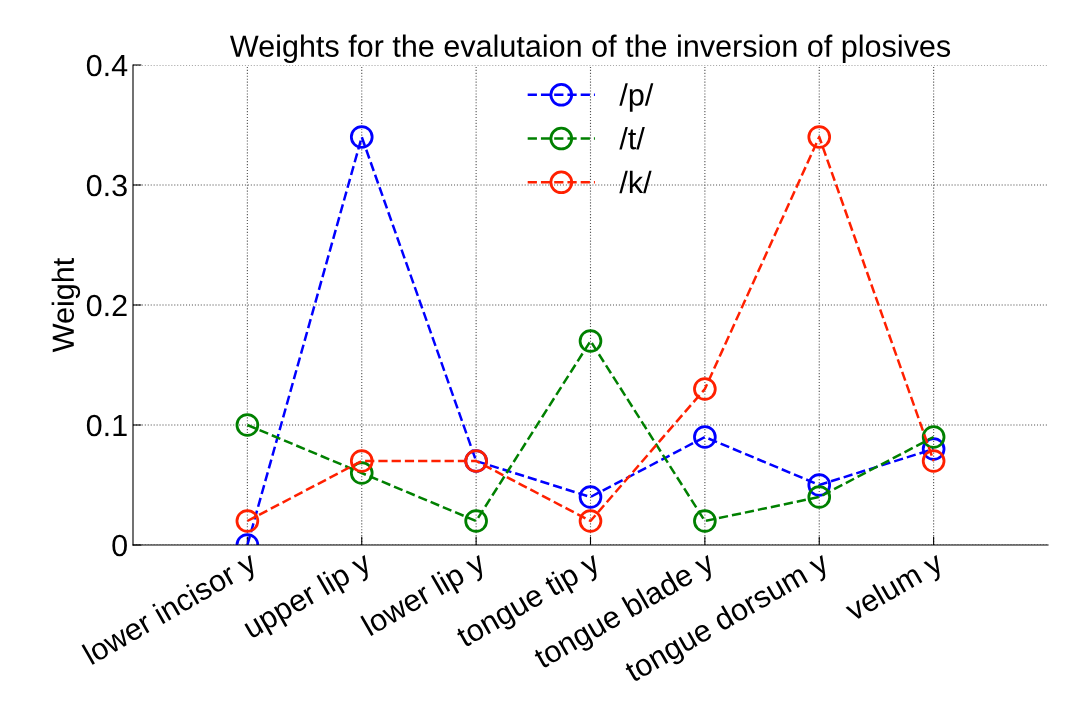 The height and width of the screenshot is (715, 1086). What do you see at coordinates (106, 185) in the screenshot?
I see `y-tick-label: 0.3` at bounding box center [106, 185].